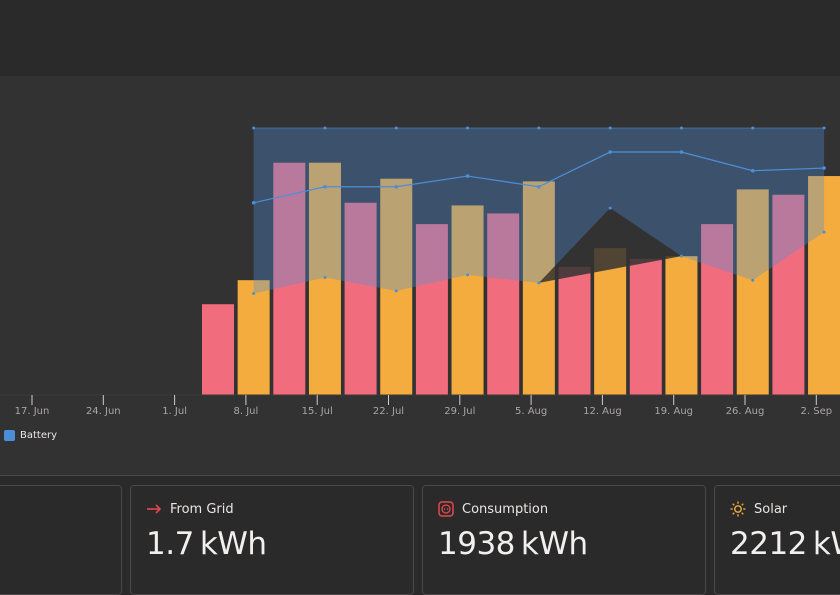 This screenshot has width=840, height=595. What do you see at coordinates (246, 411) in the screenshot?
I see `x-tick-label-3: 8. Jul` at bounding box center [246, 411].